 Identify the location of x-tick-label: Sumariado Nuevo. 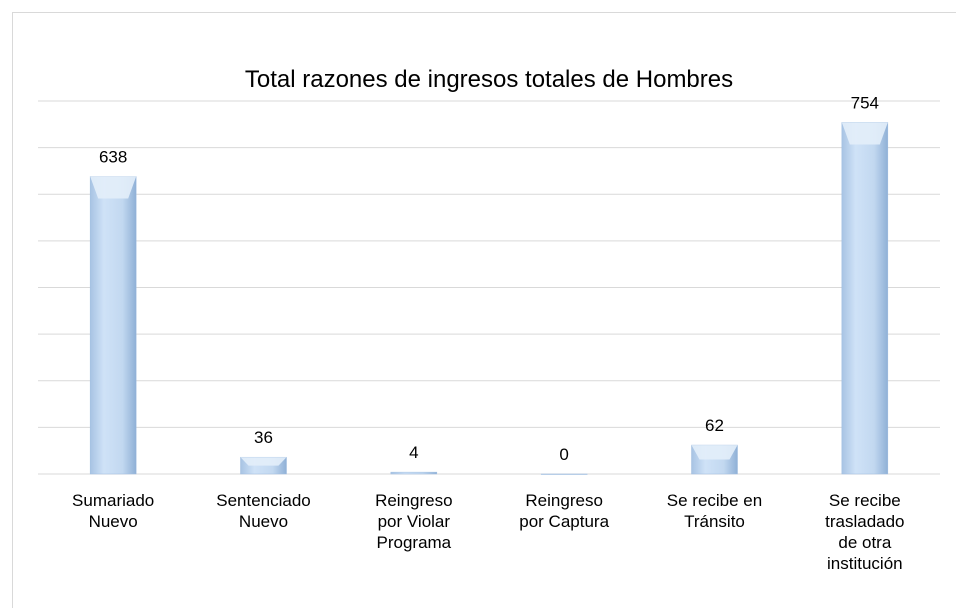
(113, 511).